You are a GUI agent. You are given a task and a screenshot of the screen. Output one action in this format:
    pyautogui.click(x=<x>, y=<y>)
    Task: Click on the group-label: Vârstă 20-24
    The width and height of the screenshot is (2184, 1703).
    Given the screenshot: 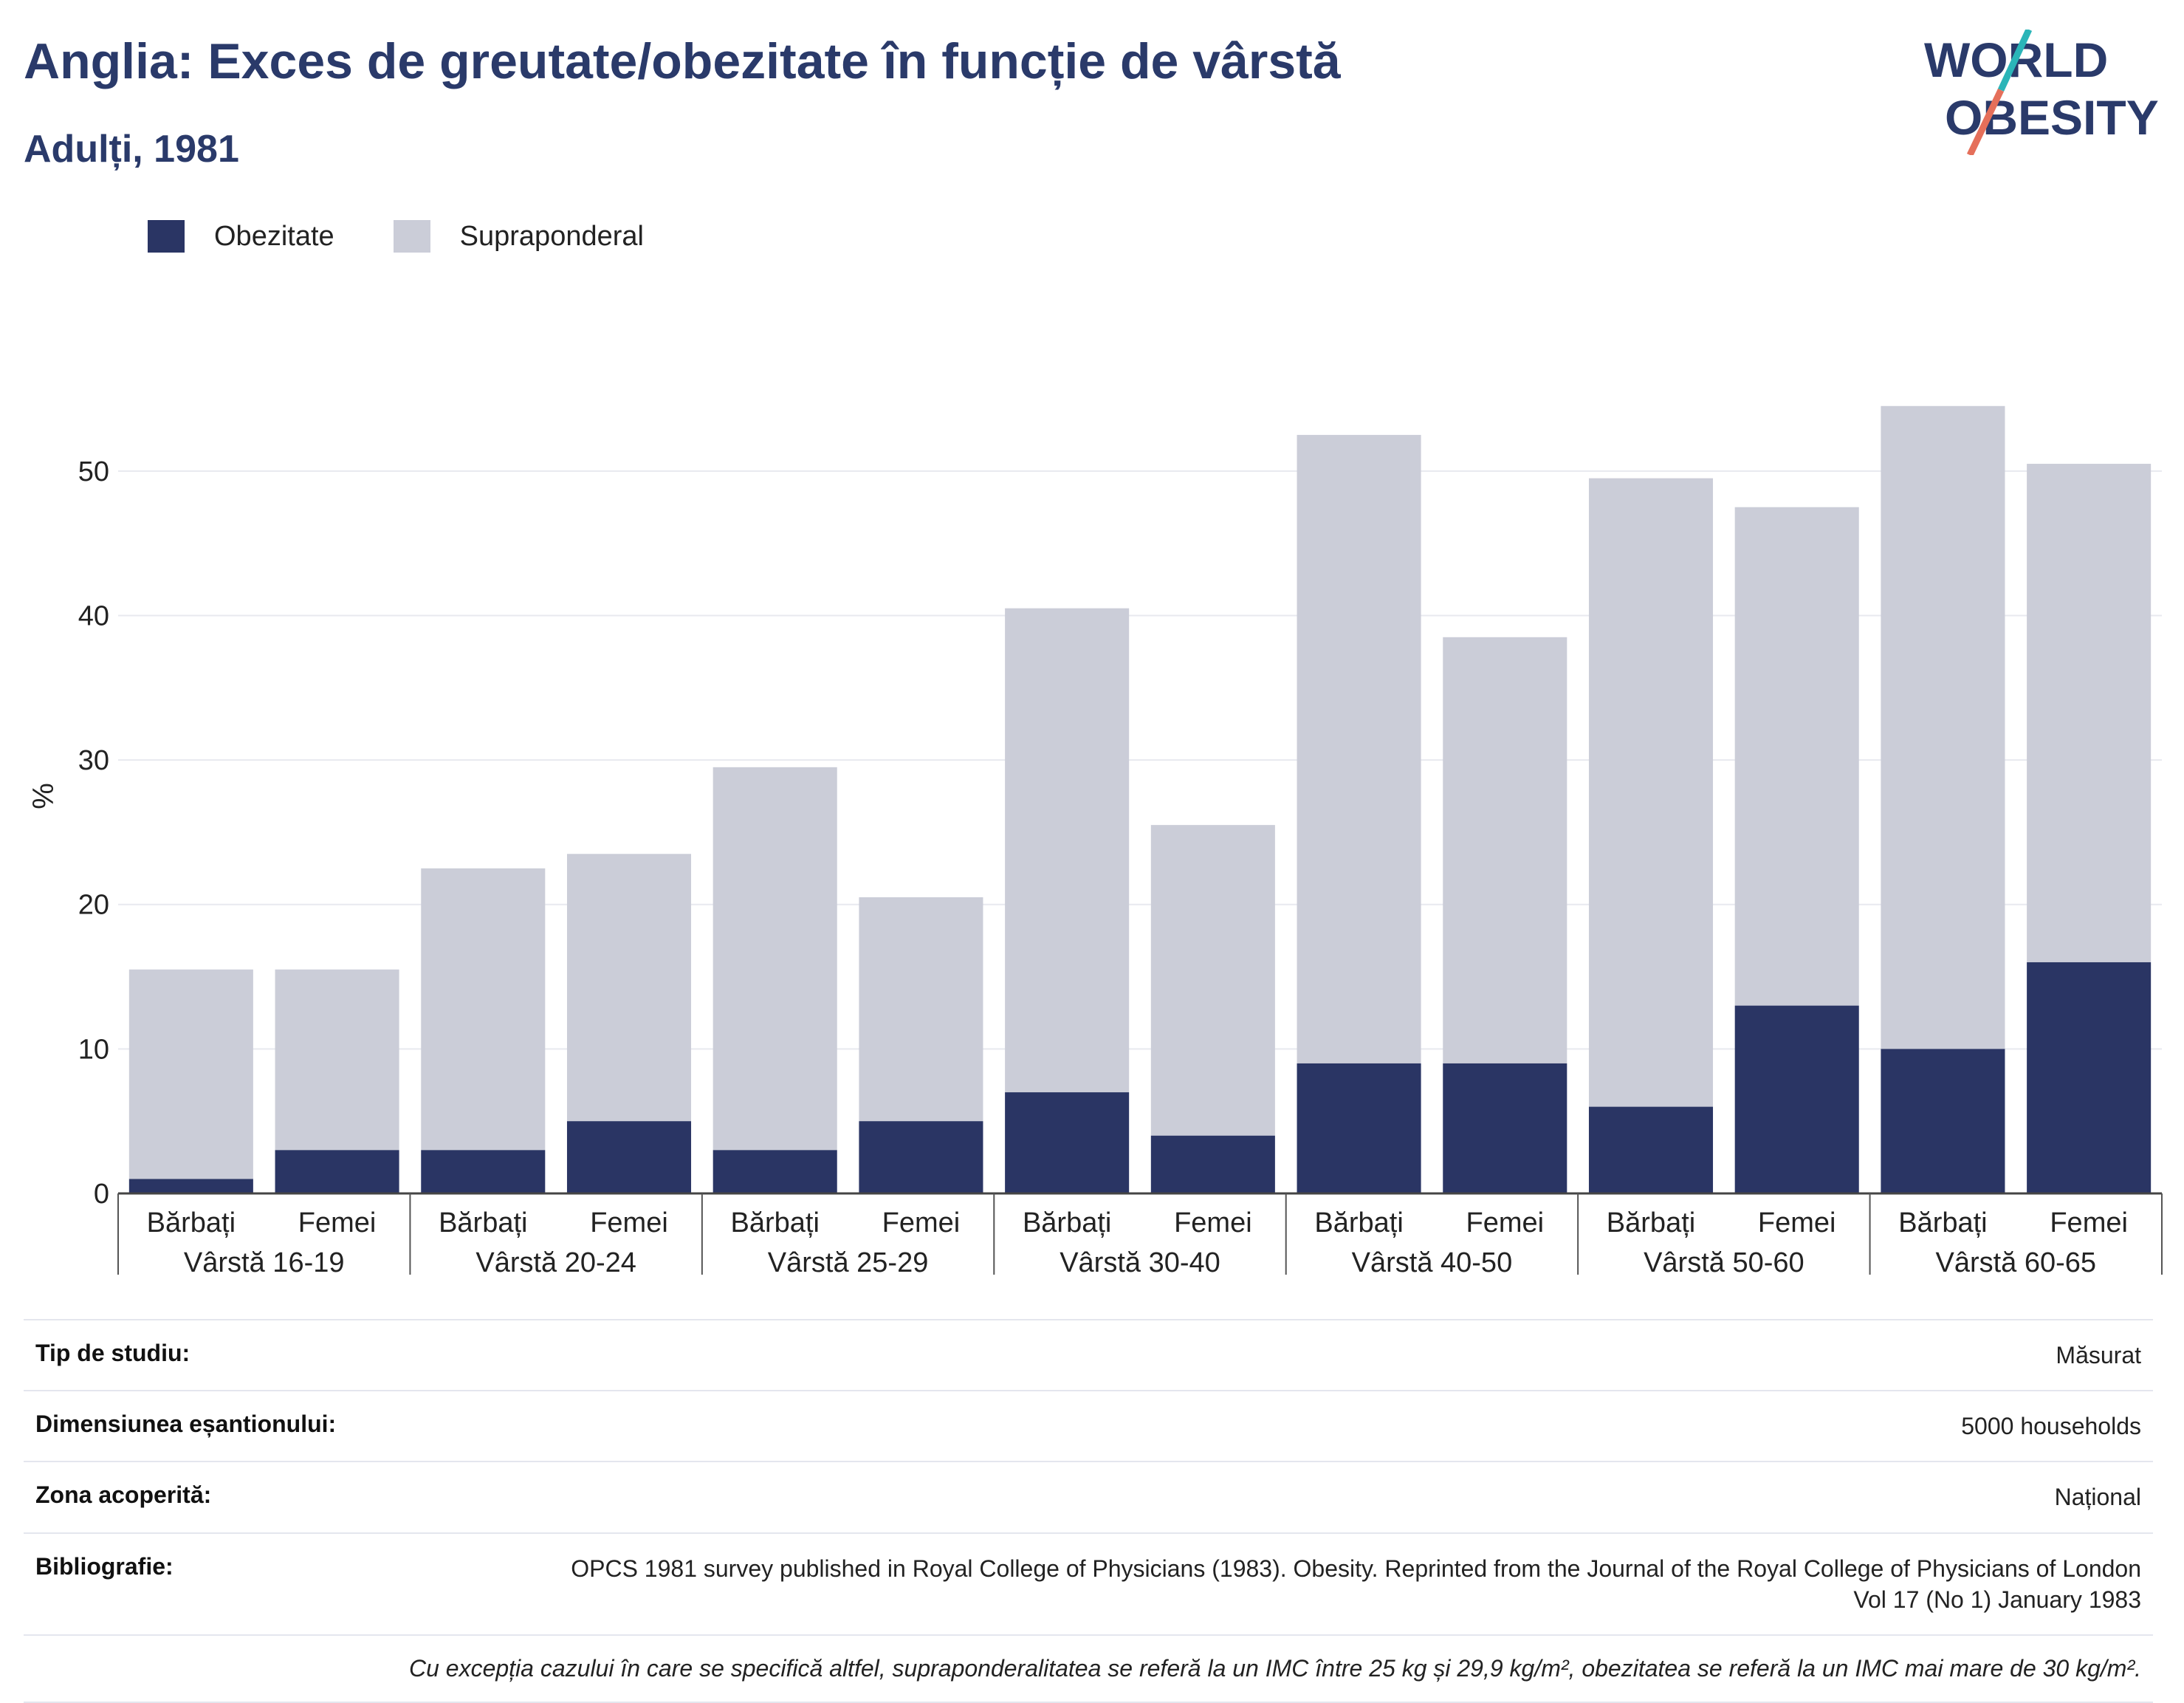 What is the action you would take?
    pyautogui.click(x=555, y=1262)
    